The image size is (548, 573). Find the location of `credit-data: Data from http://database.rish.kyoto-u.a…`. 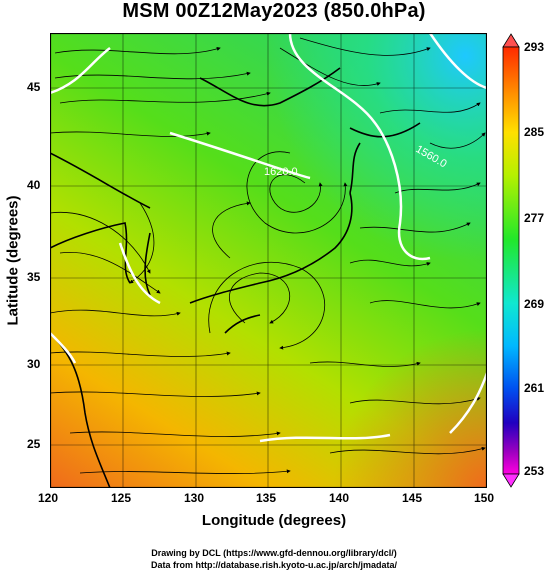

credit-data: Data from http://database.rish.kyoto-u.a… is located at coordinates (274, 565).